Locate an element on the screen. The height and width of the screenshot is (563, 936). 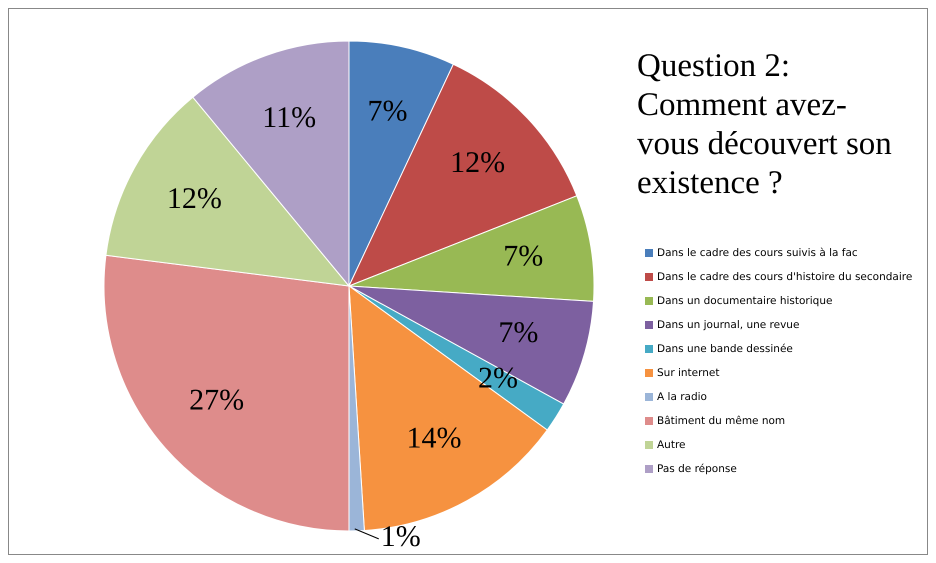
legend-label: Pas de réponse is located at coordinates (697, 469).